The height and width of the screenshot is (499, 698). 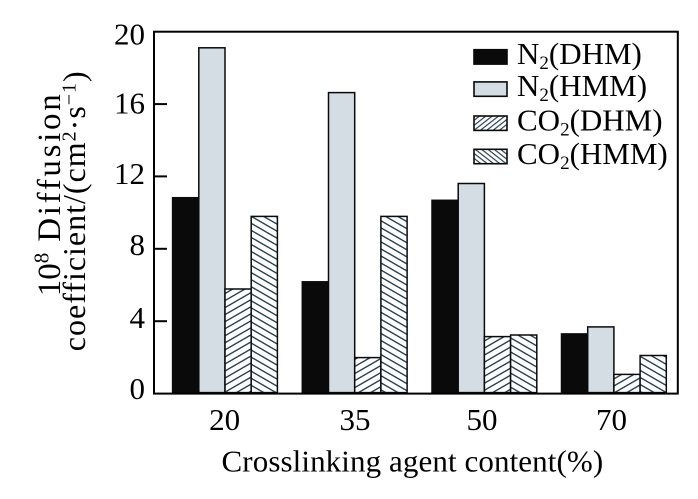 What do you see at coordinates (590, 121) in the screenshot?
I see `svg-text: CO2(DHM)` at bounding box center [590, 121].